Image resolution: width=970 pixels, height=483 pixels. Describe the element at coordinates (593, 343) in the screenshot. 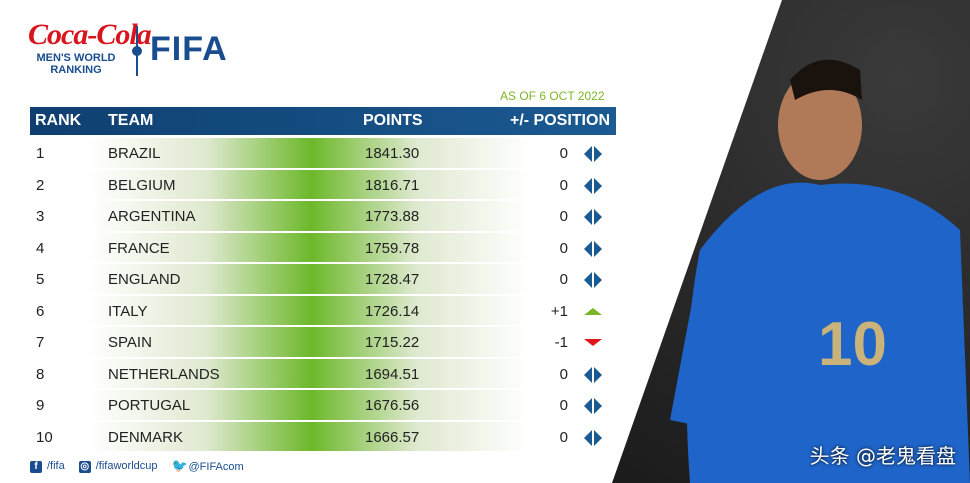

I see `arrow-down-icon` at that location.